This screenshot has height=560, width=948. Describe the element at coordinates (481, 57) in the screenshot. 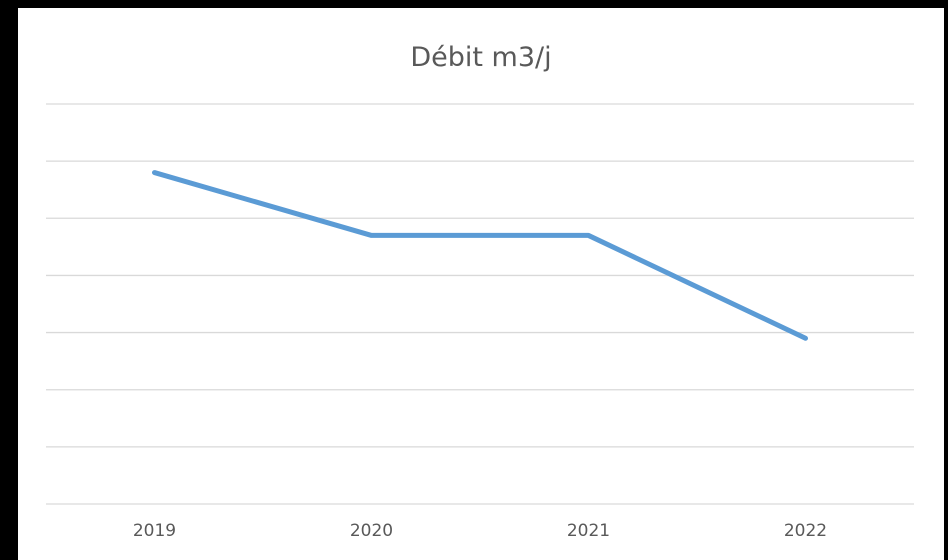

I see `chart-title: Débit m3/j` at that location.